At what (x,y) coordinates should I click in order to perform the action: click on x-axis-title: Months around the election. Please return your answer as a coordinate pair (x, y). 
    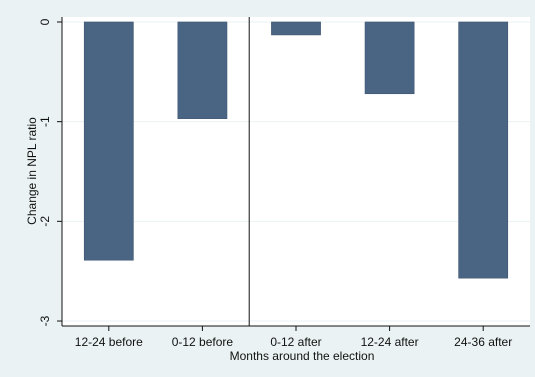
    Looking at the image, I should click on (302, 356).